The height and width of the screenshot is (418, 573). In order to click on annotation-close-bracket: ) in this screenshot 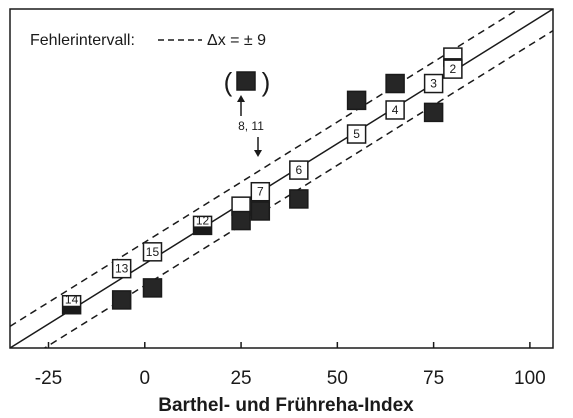, I will do `click(266, 82)`.